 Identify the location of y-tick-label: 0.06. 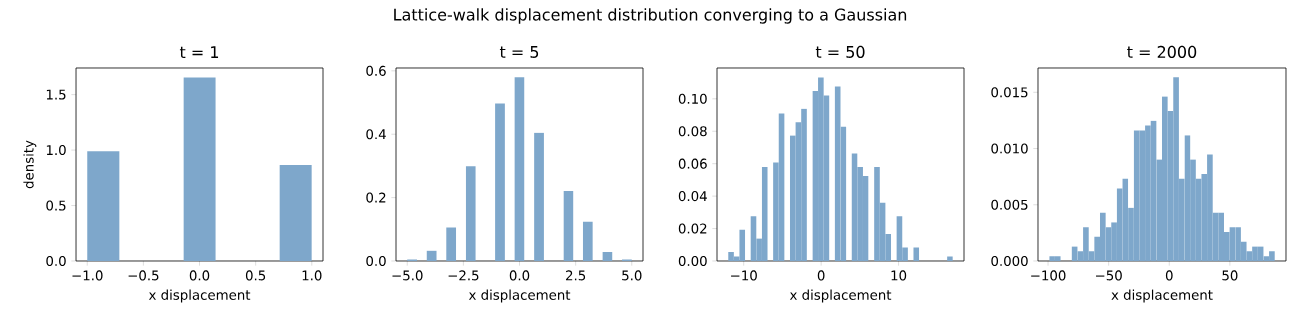
(692, 163).